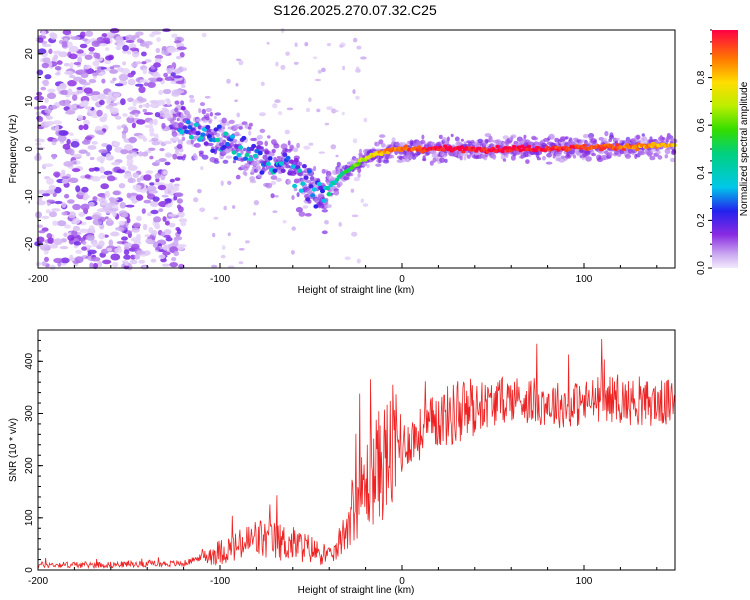  I want to click on colorbar-tick-label: 0.0, so click(701, 268).